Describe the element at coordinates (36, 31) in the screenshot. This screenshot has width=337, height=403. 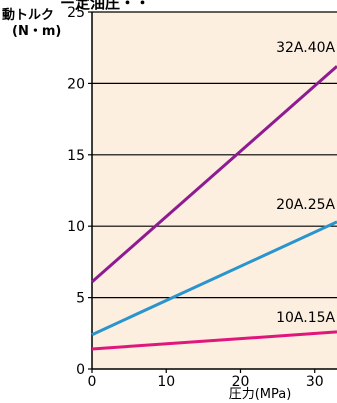
I see `y-axis-unit: (N・m)` at that location.